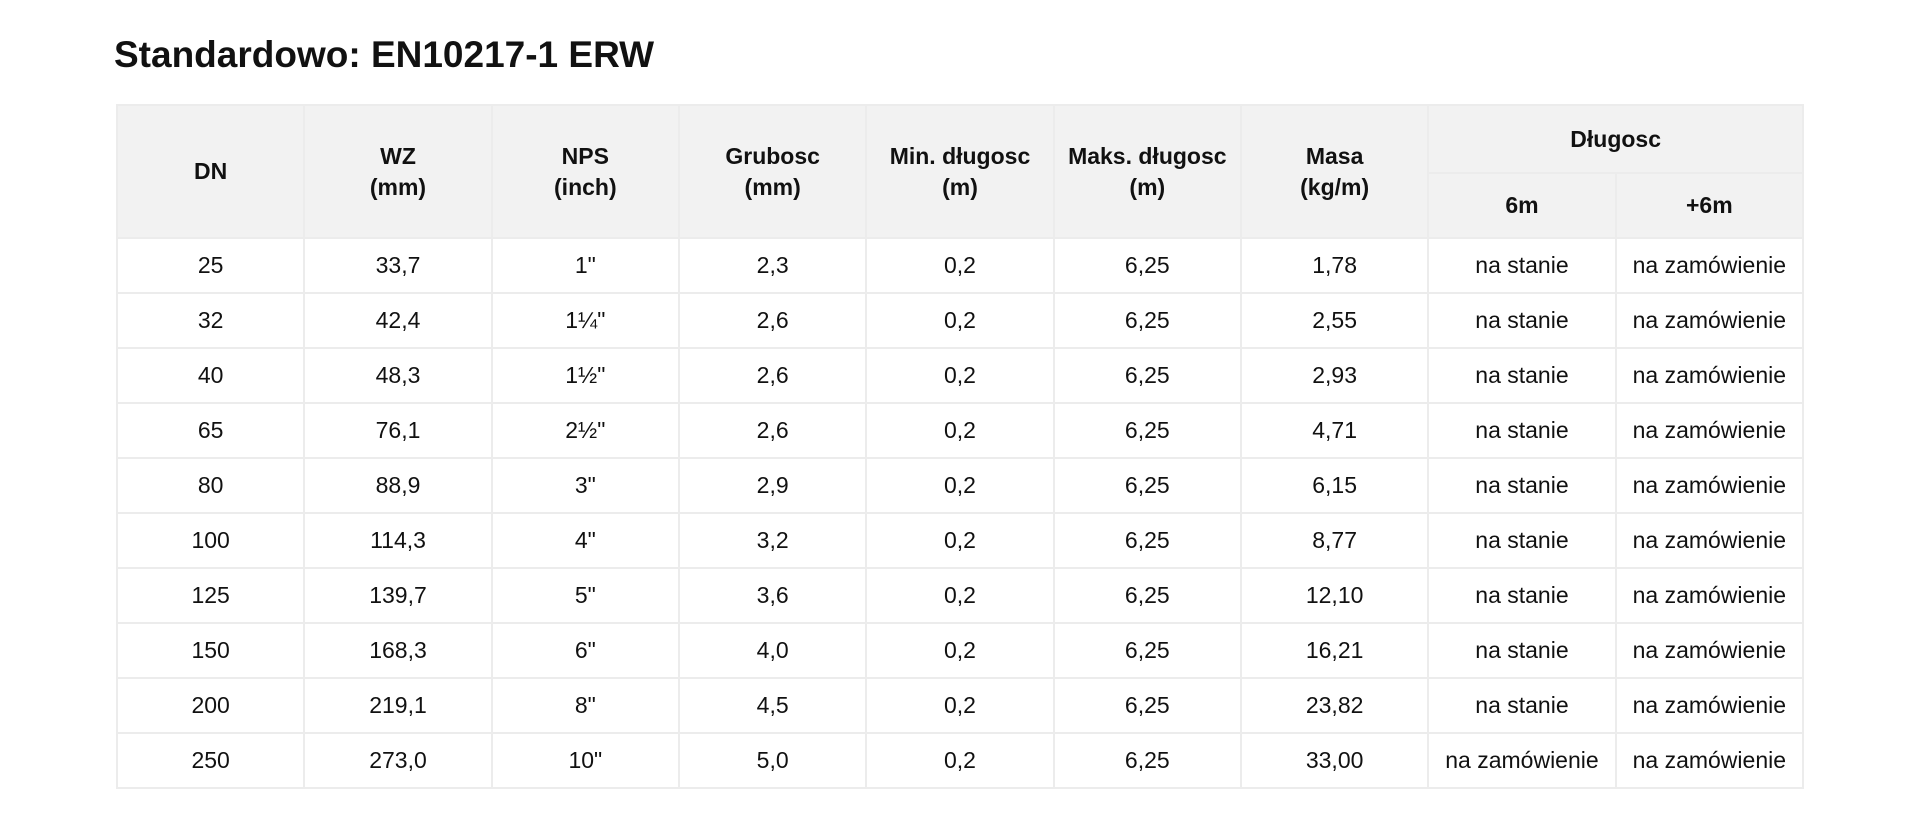  I want to click on column-unit: (m), so click(960, 186).